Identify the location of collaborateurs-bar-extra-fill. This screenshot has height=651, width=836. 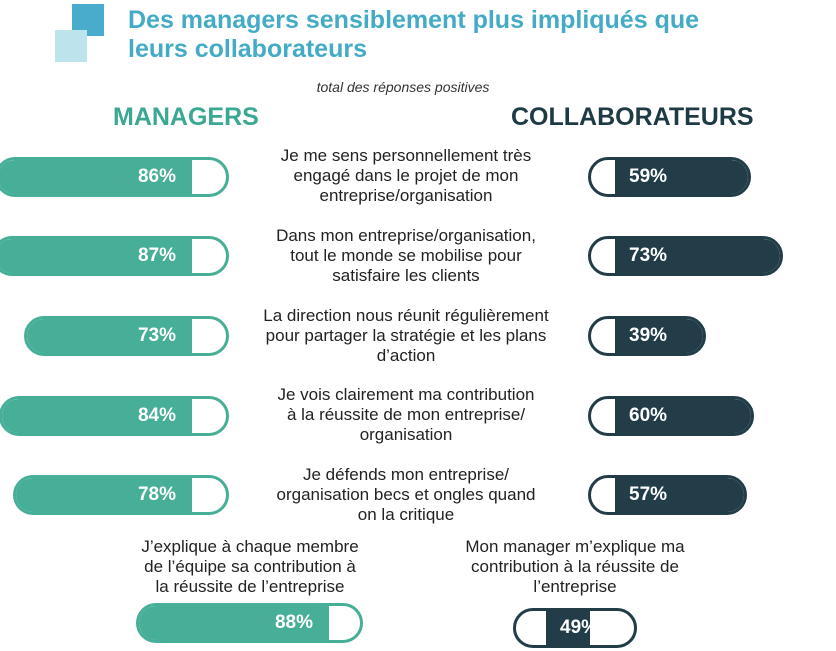
(568, 628).